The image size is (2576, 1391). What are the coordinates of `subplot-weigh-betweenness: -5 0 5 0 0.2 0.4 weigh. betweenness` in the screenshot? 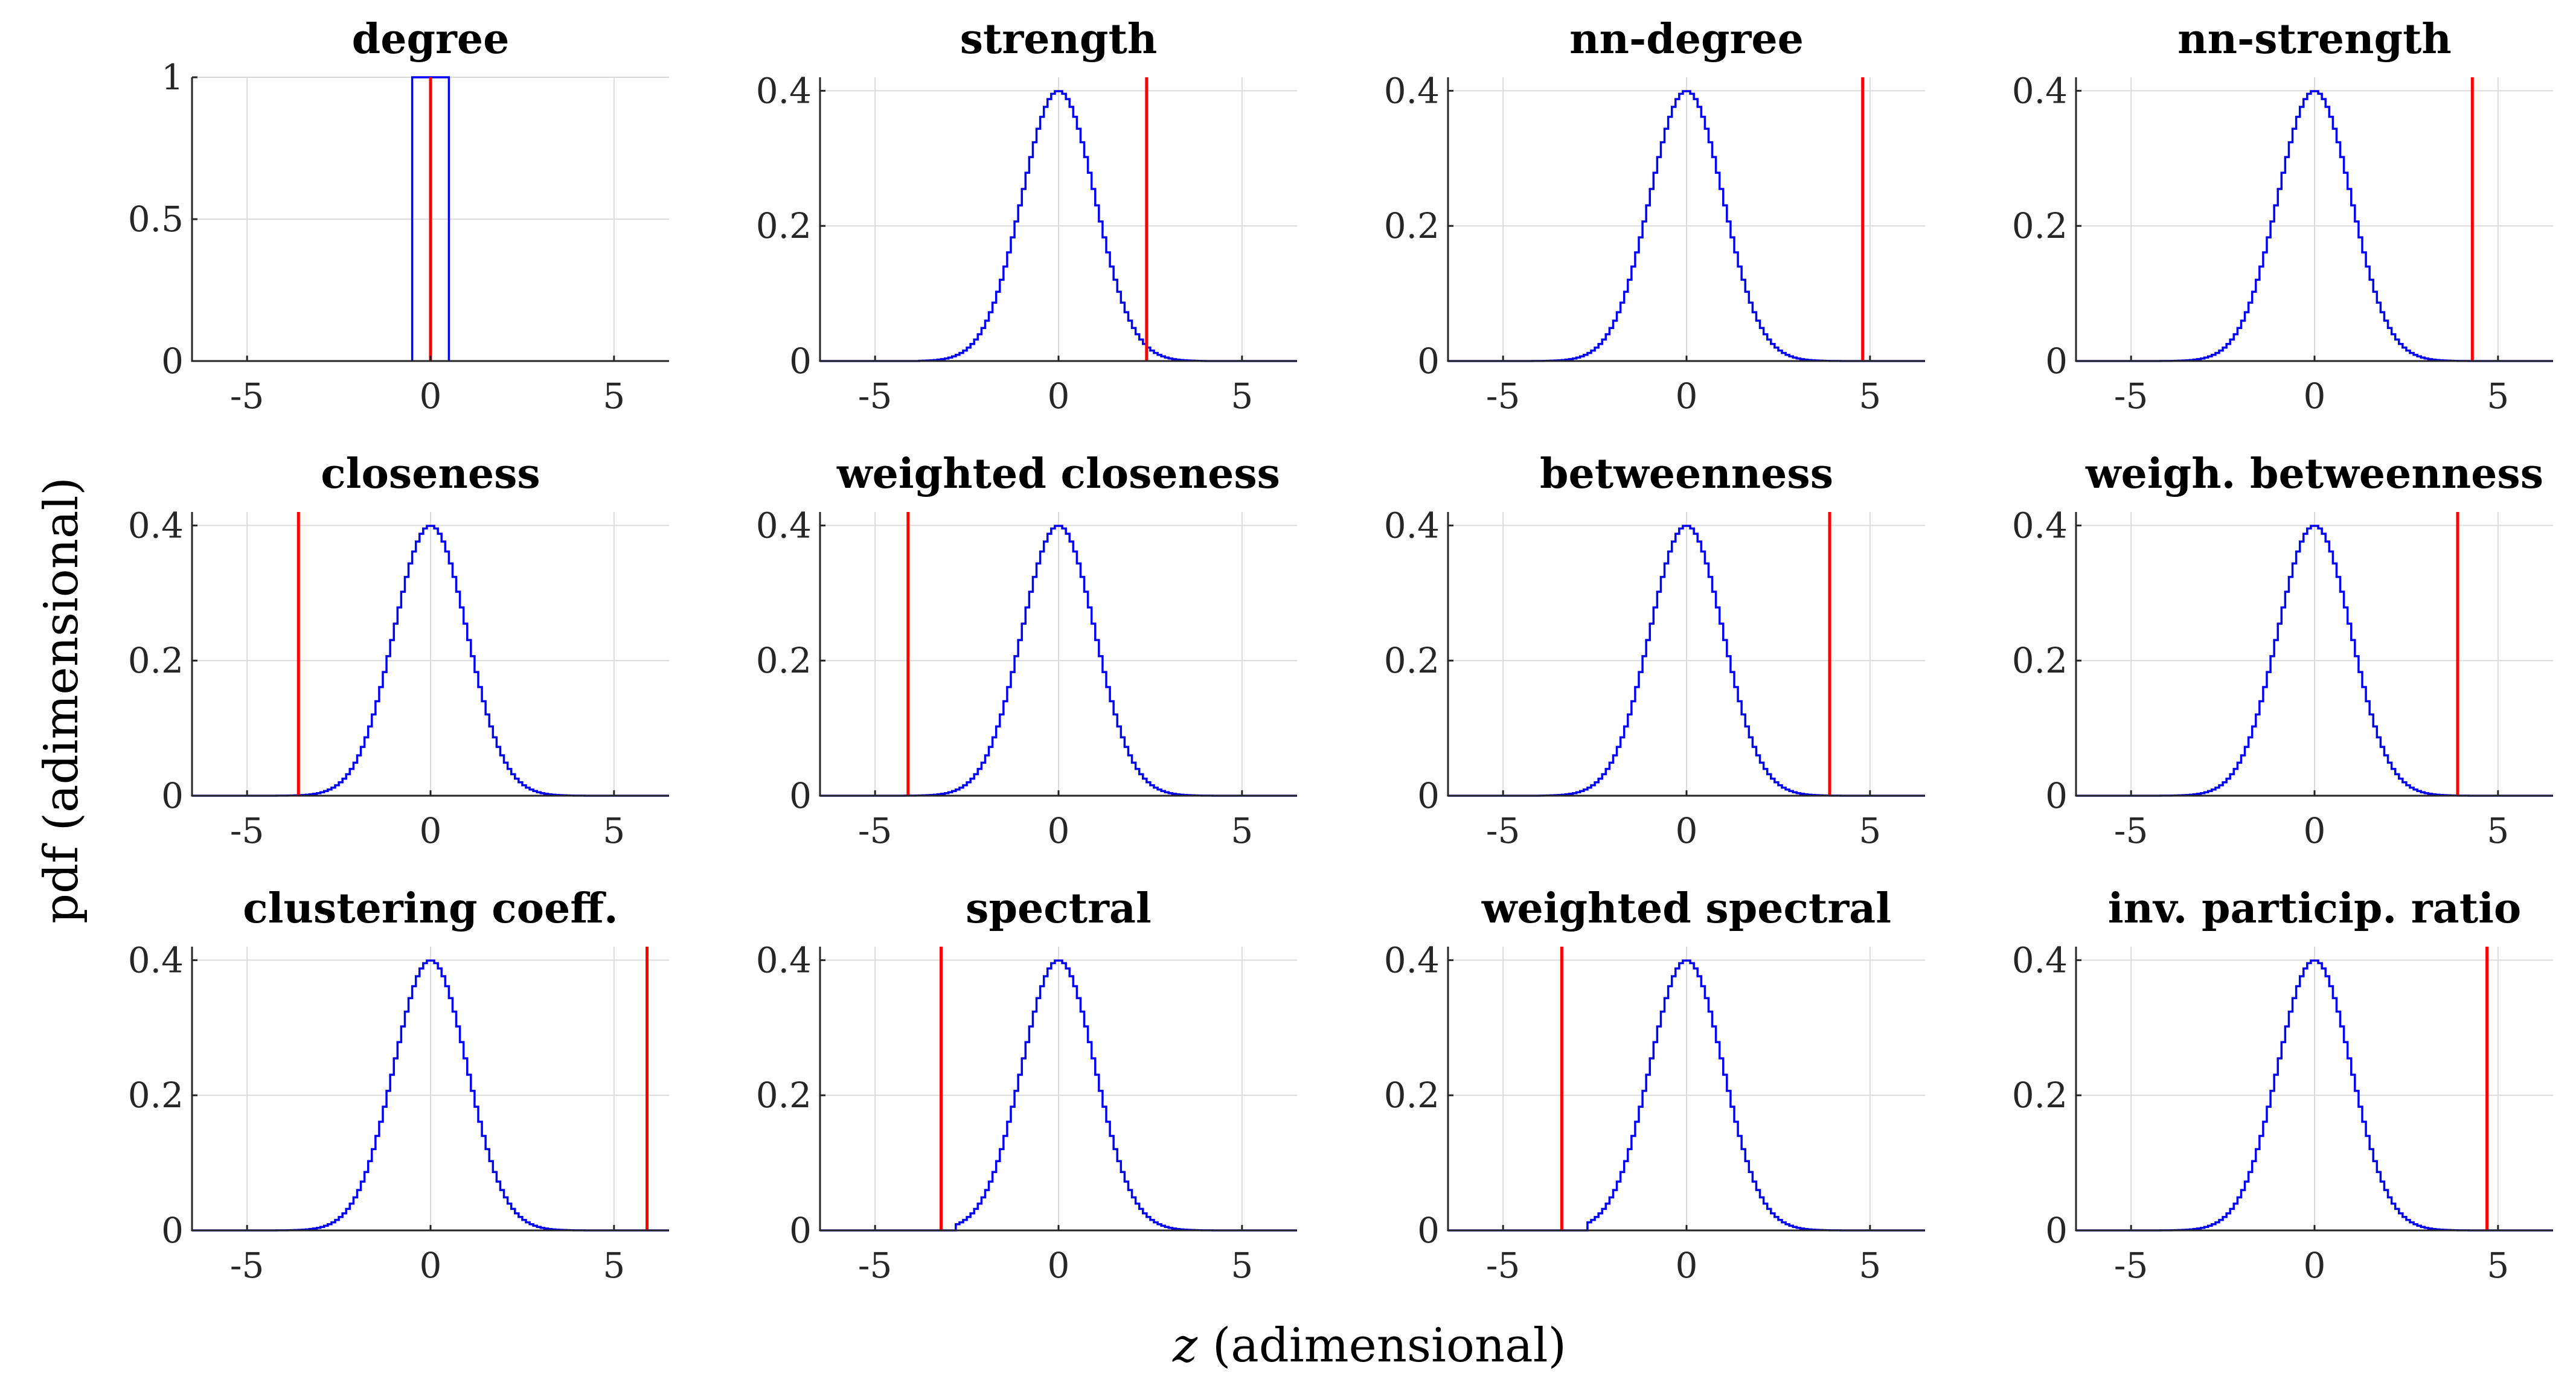 It's located at (2282, 650).